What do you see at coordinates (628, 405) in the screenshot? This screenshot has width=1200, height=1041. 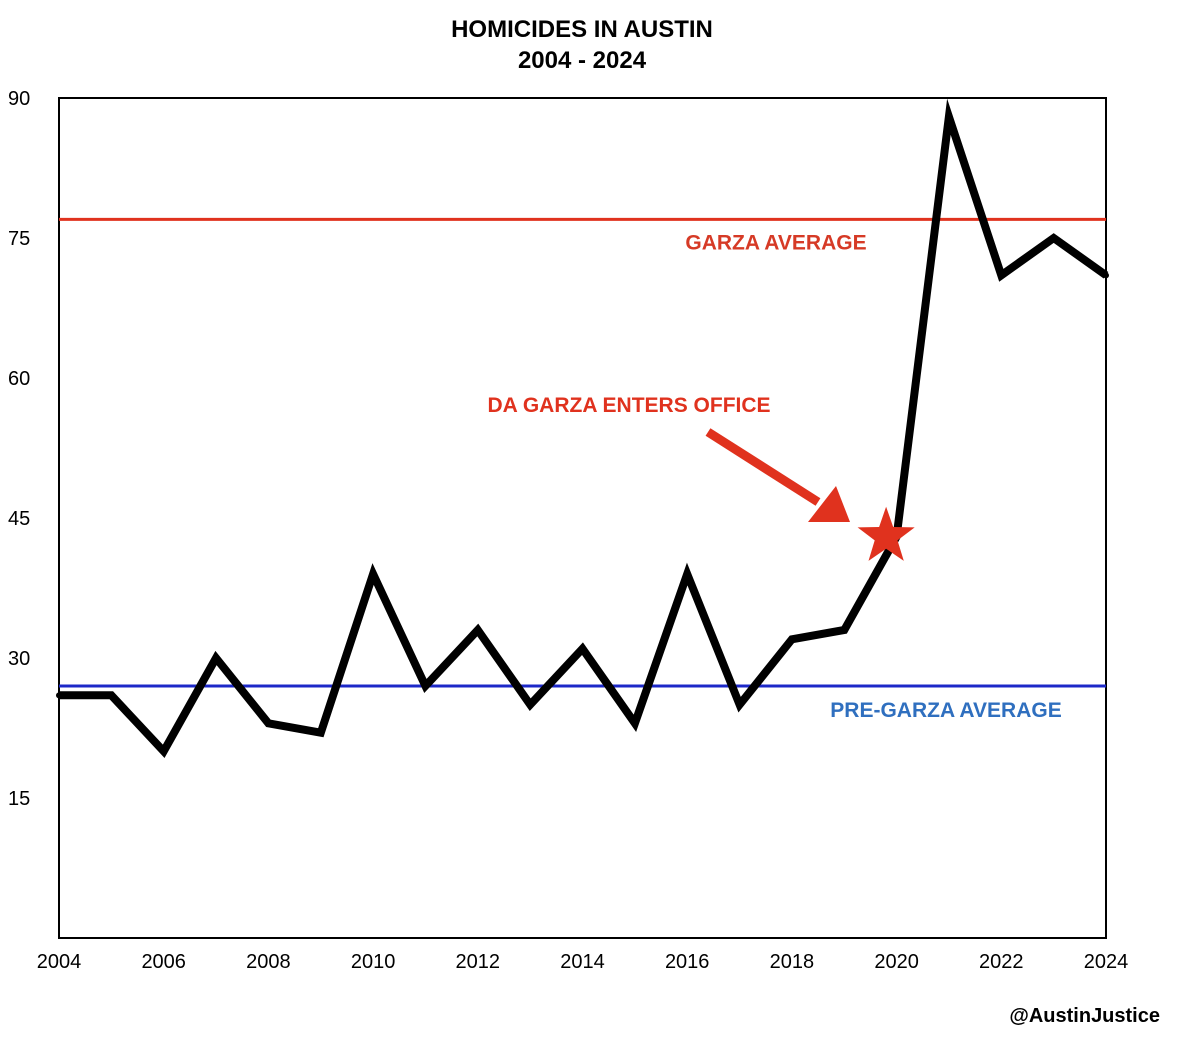 I see `annotation-label: DA GARZA ENTERS OFFICE` at bounding box center [628, 405].